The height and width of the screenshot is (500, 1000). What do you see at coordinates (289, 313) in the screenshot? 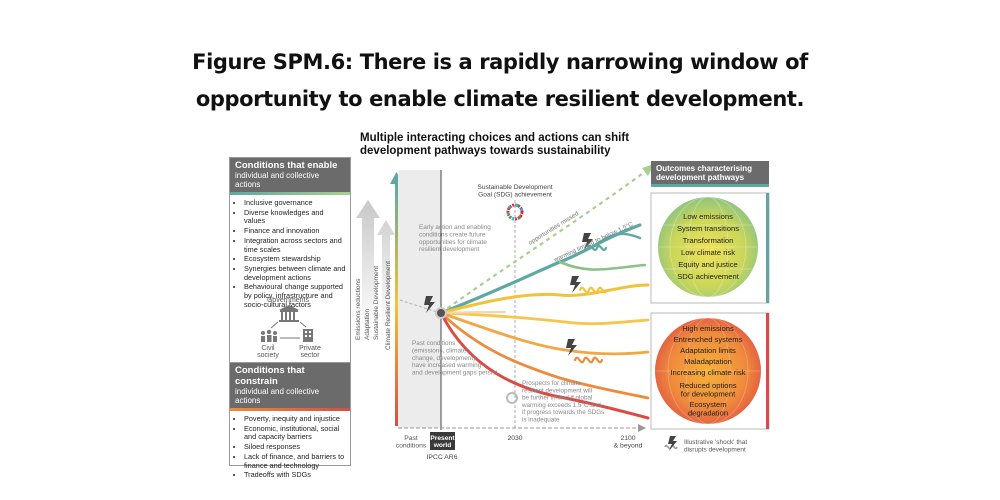
I see `government-building-icon` at bounding box center [289, 313].